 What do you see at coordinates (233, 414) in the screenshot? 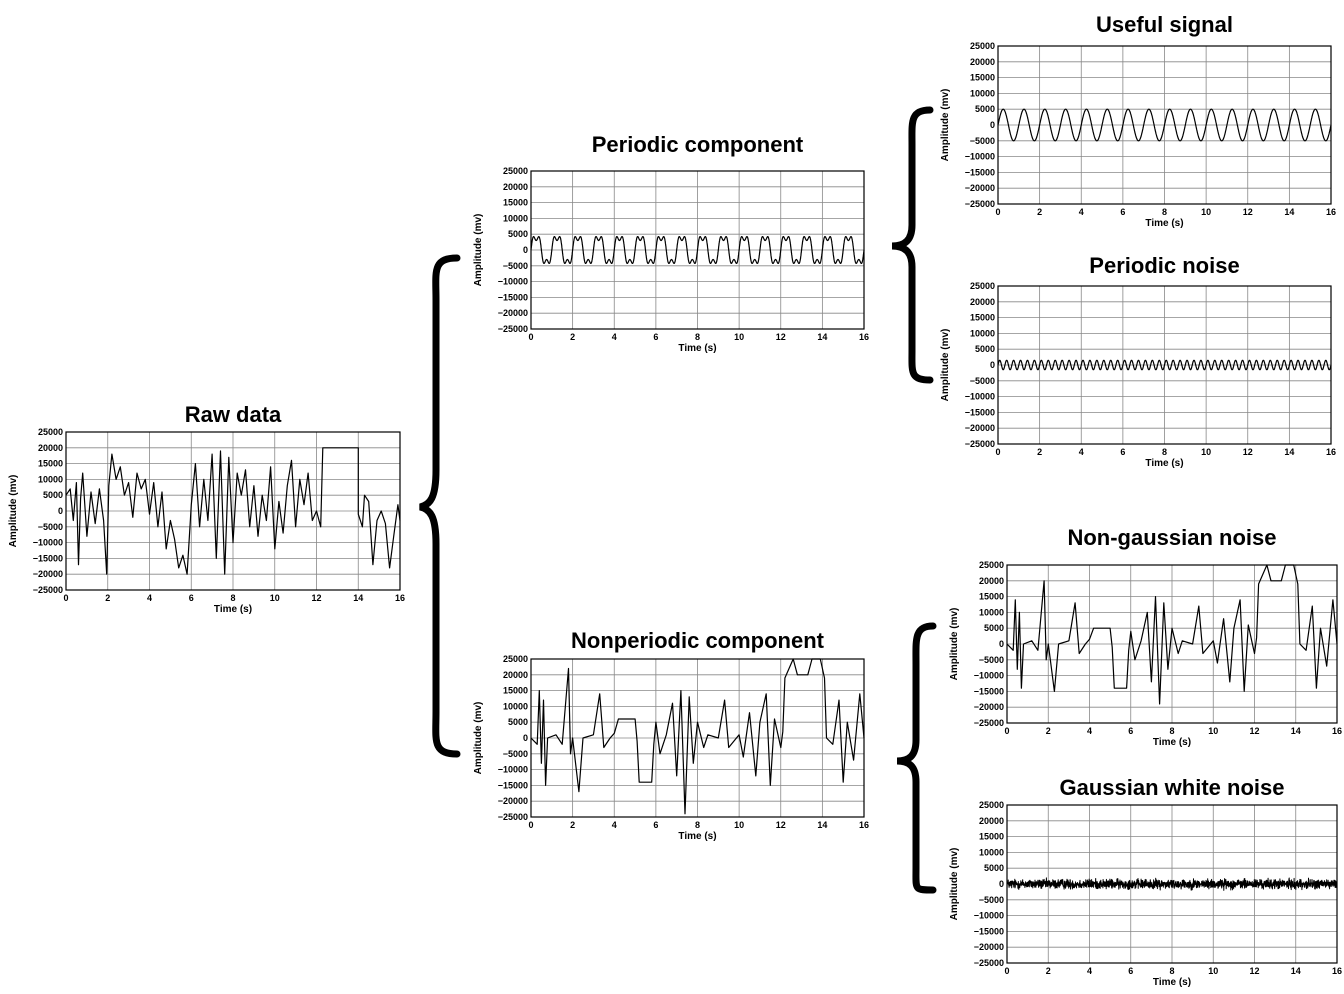
I see `chart-title: Raw data` at bounding box center [233, 414].